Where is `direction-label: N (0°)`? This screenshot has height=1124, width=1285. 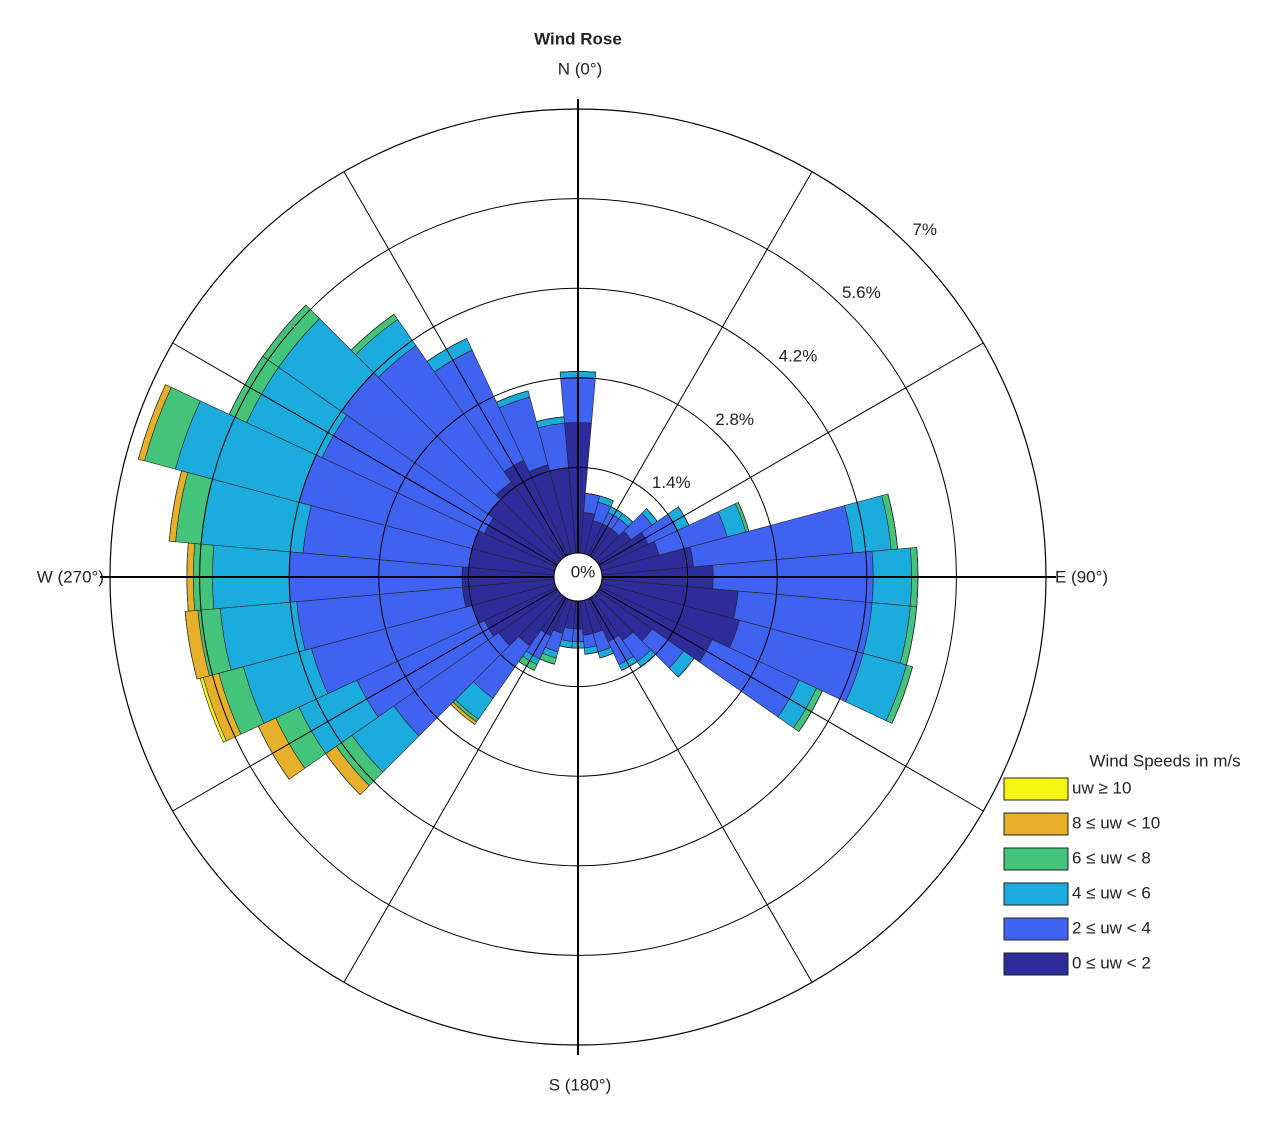
direction-label: N (0°) is located at coordinates (580, 68).